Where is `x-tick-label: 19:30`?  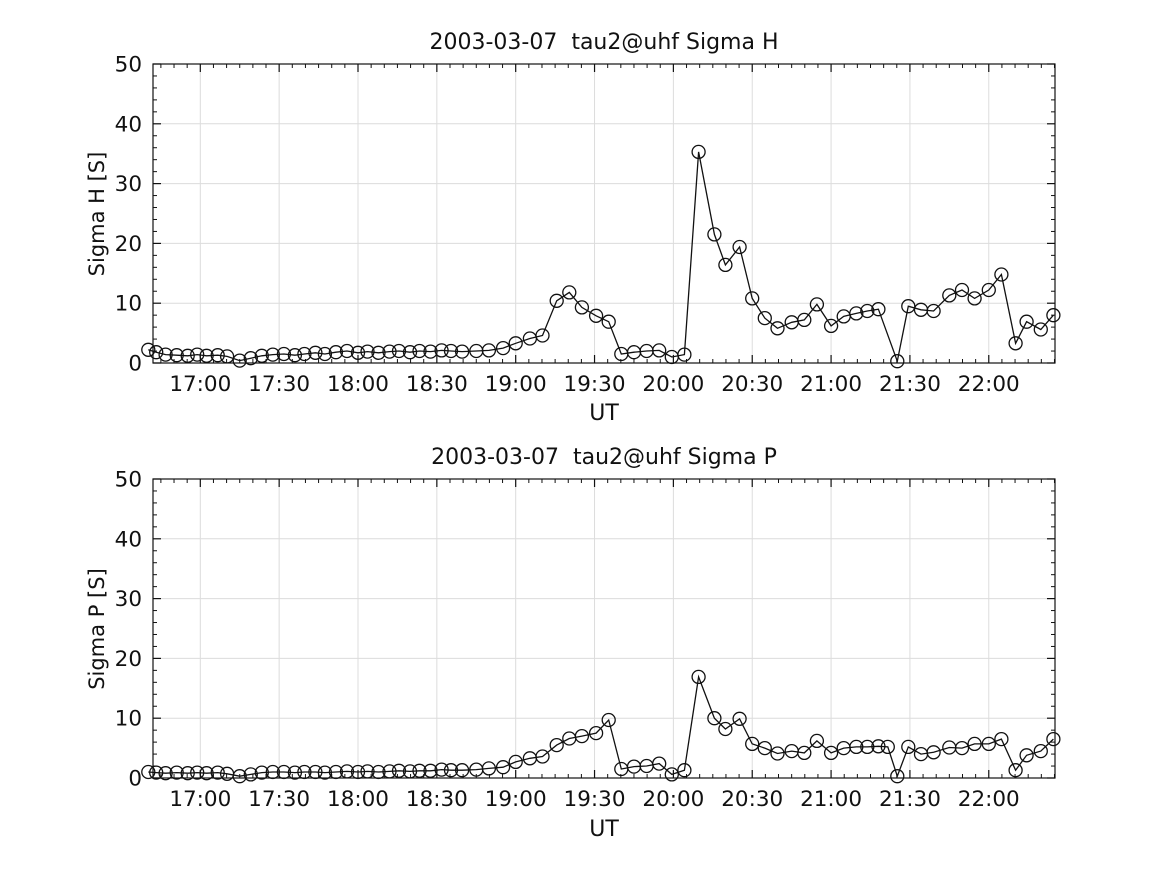 x-tick-label: 19:30 is located at coordinates (595, 799).